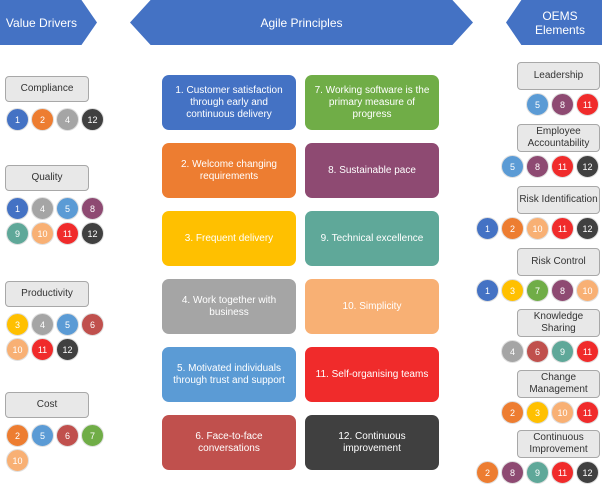 This screenshot has width=602, height=484. I want to click on value-driver-productivity-badge: 10, so click(17, 349).